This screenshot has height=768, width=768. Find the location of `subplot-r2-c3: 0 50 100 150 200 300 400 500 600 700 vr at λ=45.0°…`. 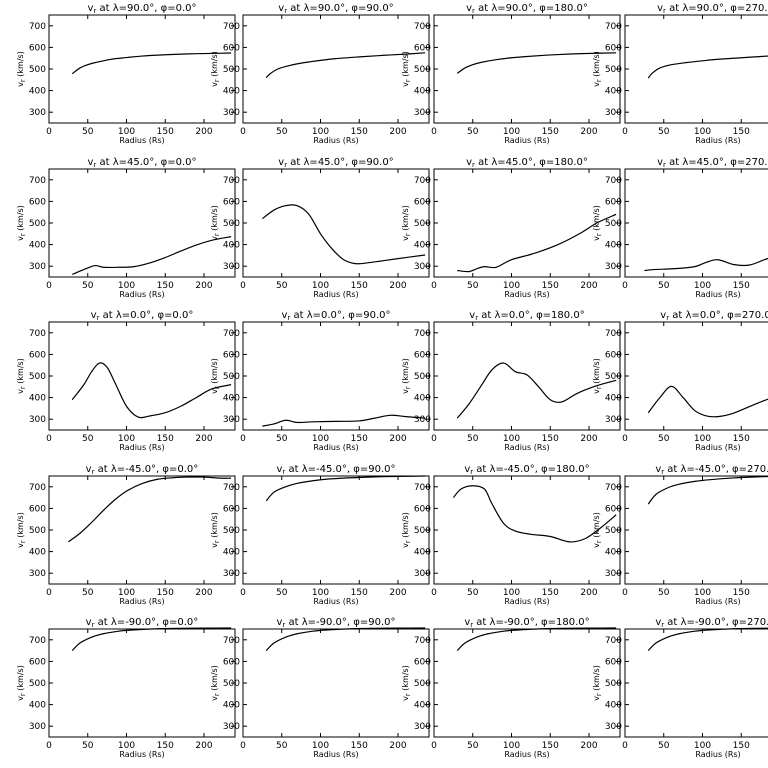

subplot-r2-c3: 0 50 100 150 200 300 400 500 600 700 vr at λ=45.0°… is located at coordinates (511, 228).